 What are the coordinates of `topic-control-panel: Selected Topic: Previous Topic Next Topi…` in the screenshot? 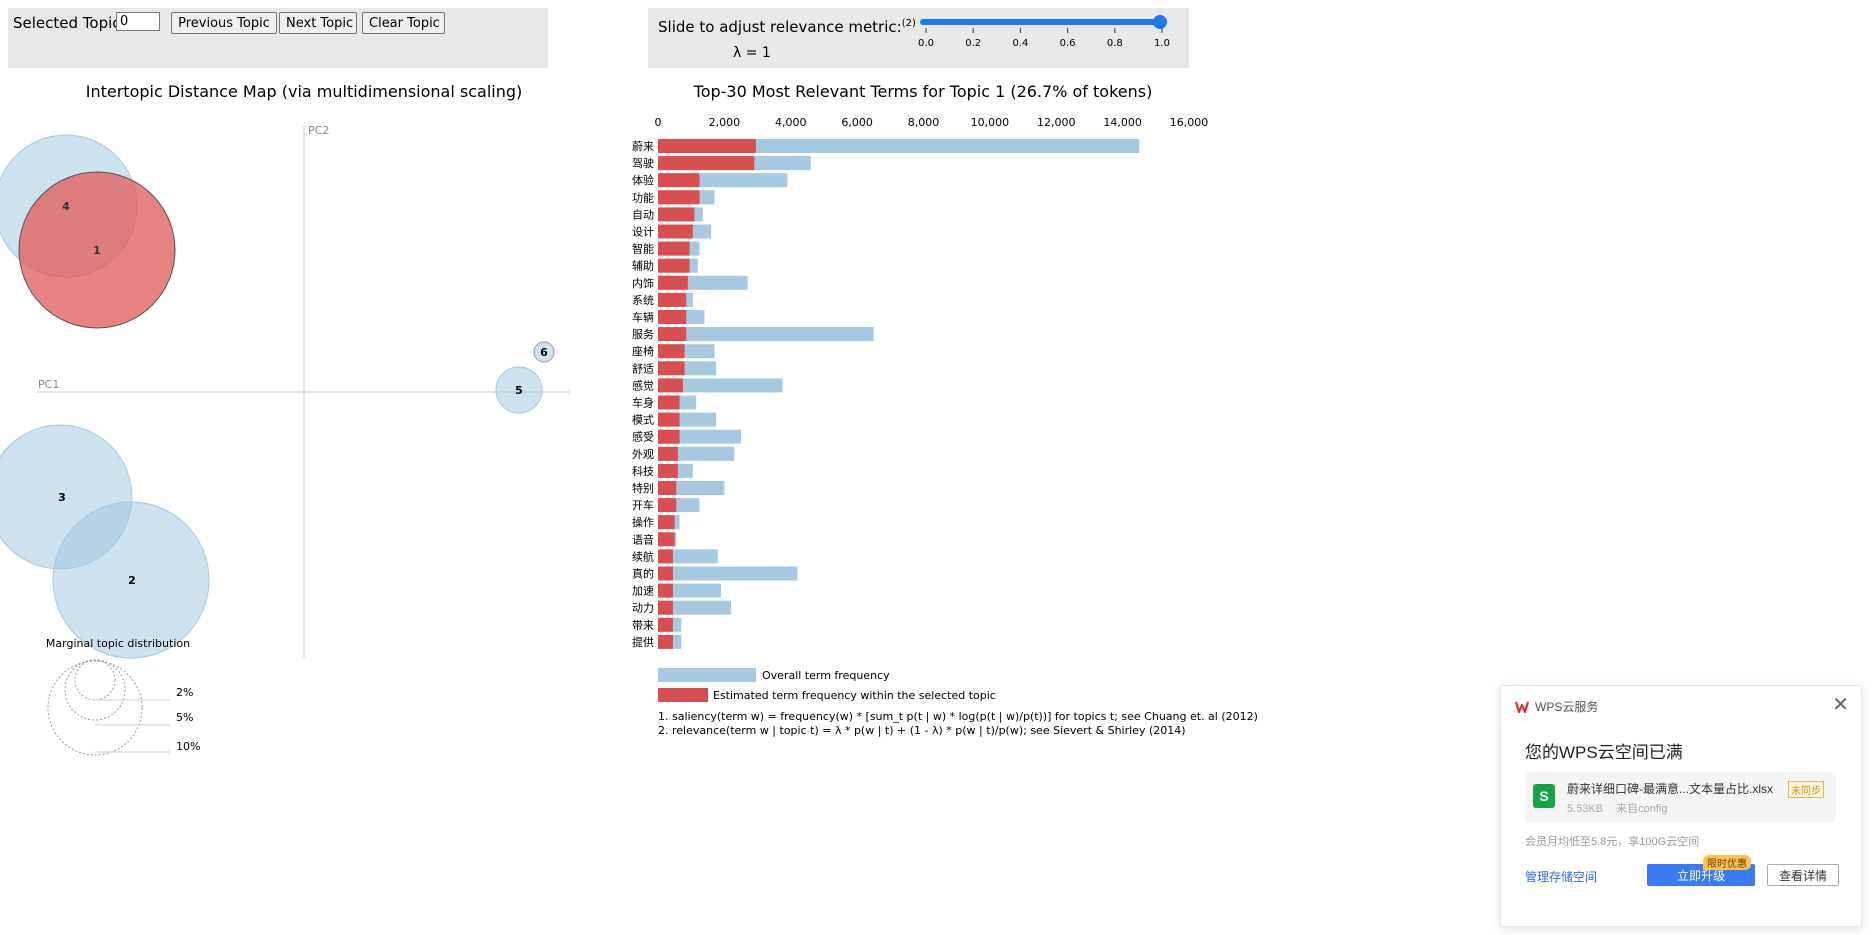 It's located at (278, 38).